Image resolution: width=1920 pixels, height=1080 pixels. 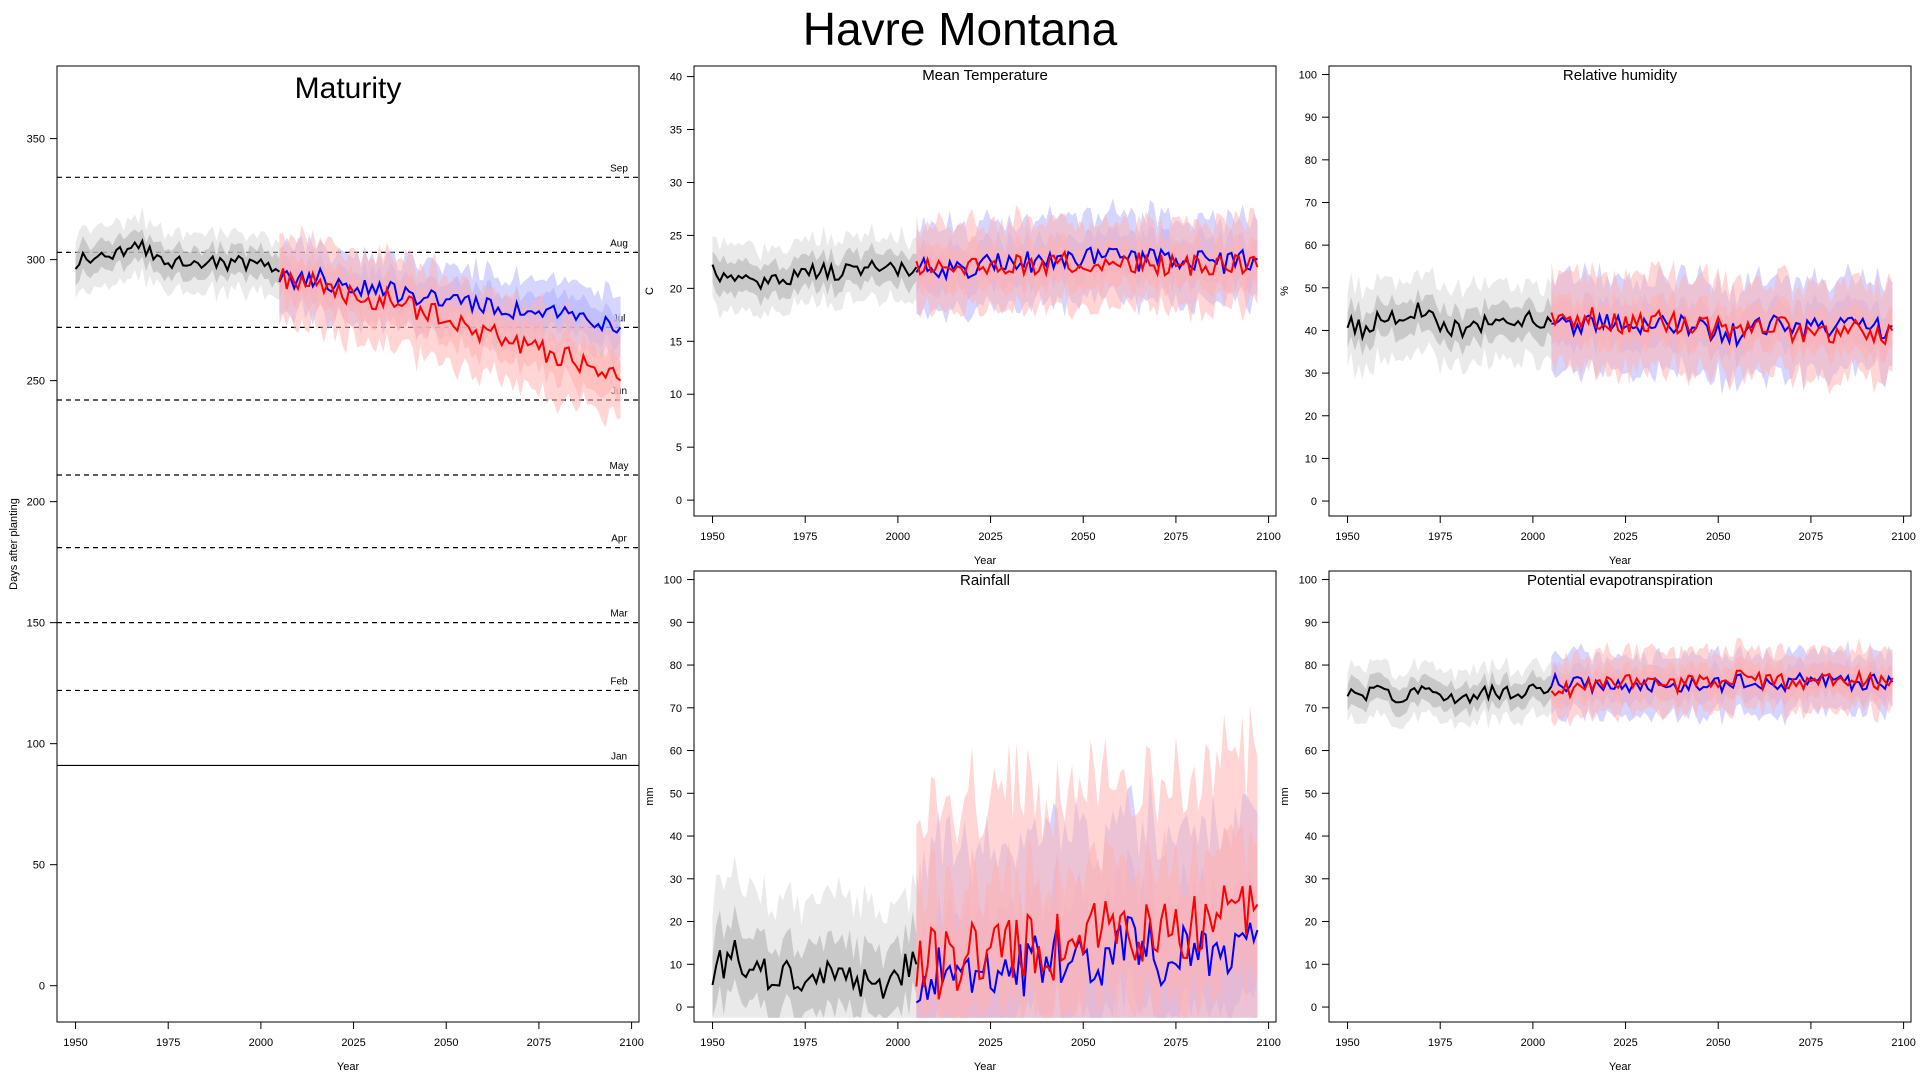 I want to click on reference-label: Mar, so click(x=619, y=614).